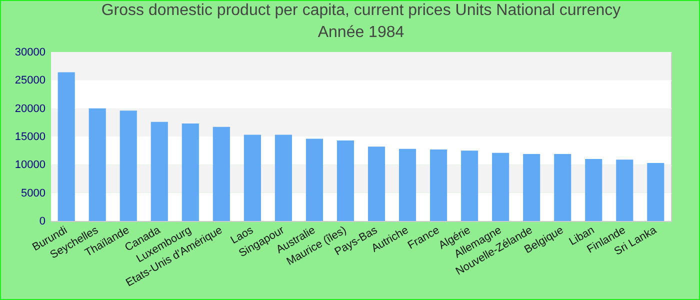 Image resolution: width=700 pixels, height=300 pixels. What do you see at coordinates (42, 222) in the screenshot?
I see `y-tick-label: 0` at bounding box center [42, 222].